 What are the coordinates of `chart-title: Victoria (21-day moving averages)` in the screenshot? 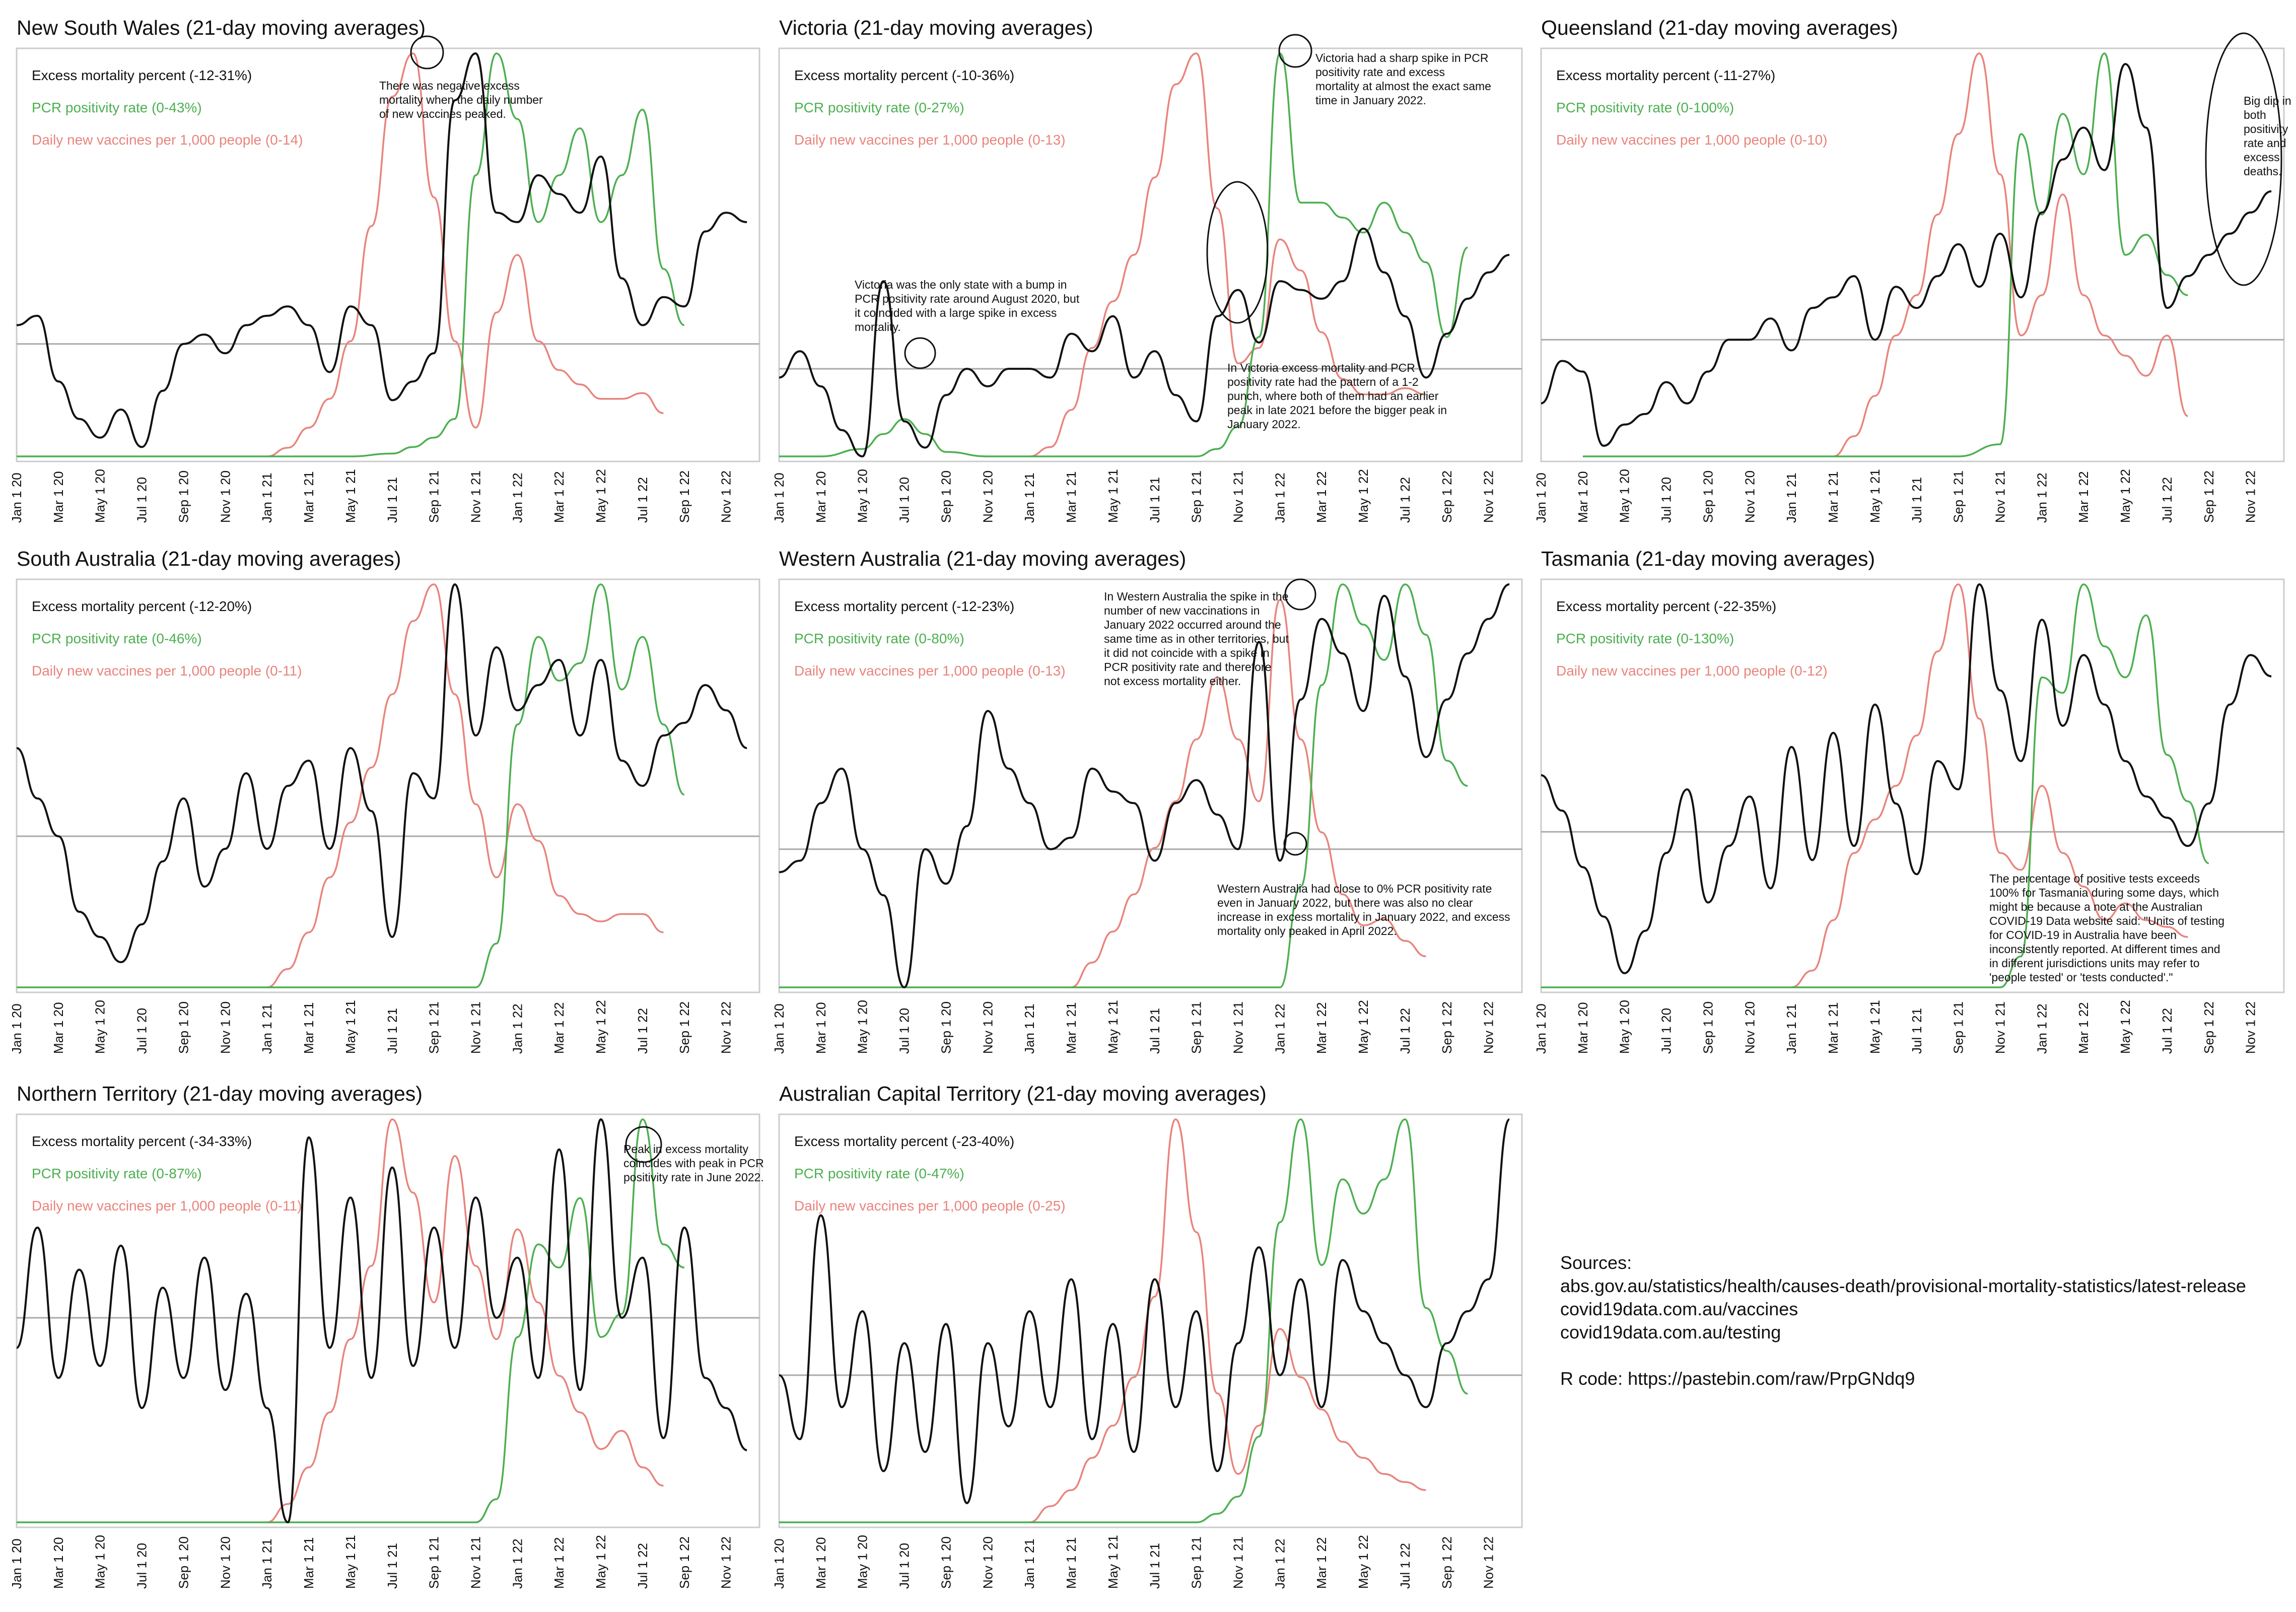 It's located at (936, 28).